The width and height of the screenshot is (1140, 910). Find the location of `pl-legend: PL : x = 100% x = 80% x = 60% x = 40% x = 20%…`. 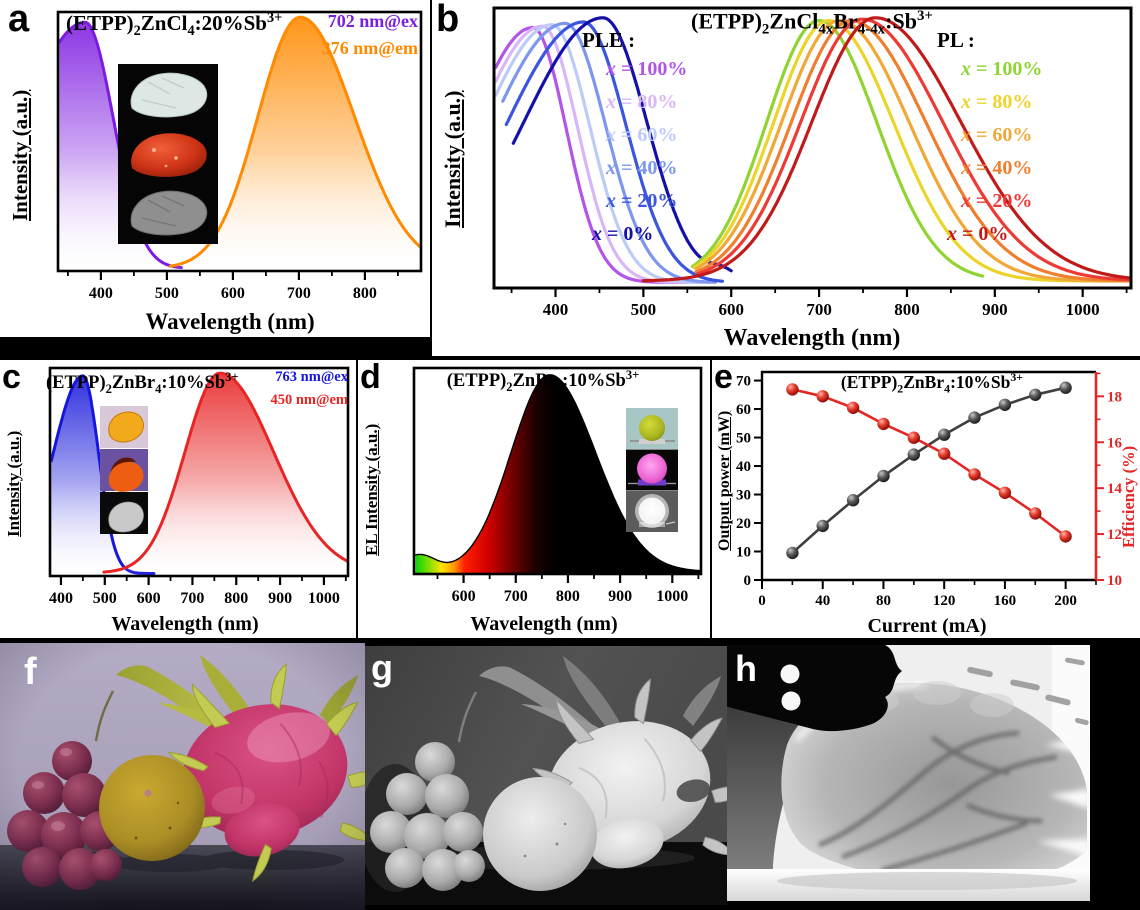

pl-legend: PL : x = 100% x = 80% x = 60% x = 40% x = 20%… is located at coordinates (989, 139).